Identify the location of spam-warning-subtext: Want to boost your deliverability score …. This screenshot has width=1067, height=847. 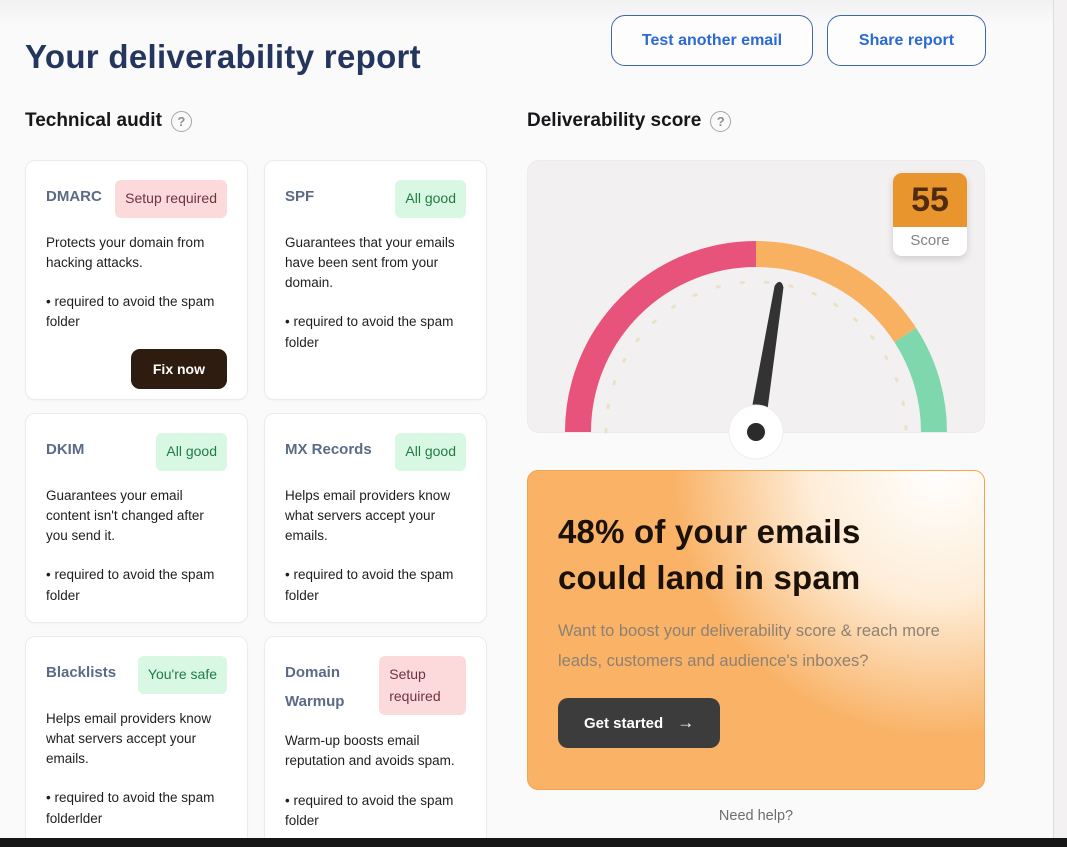
(749, 646).